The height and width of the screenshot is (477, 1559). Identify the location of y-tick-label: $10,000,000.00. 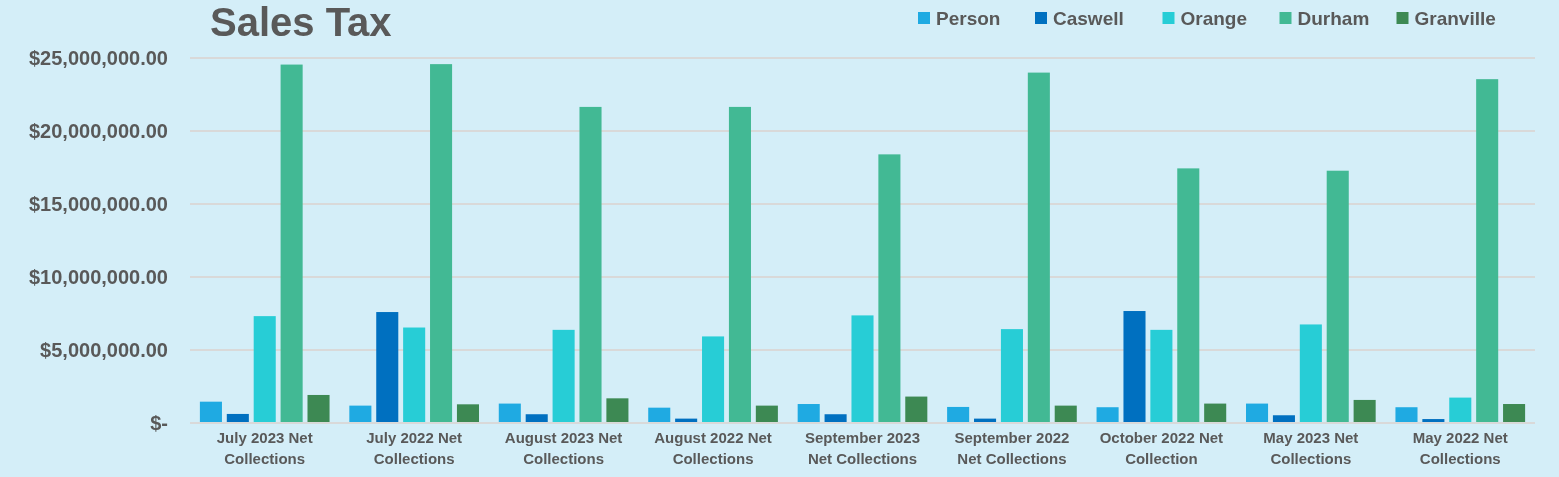
(98, 277).